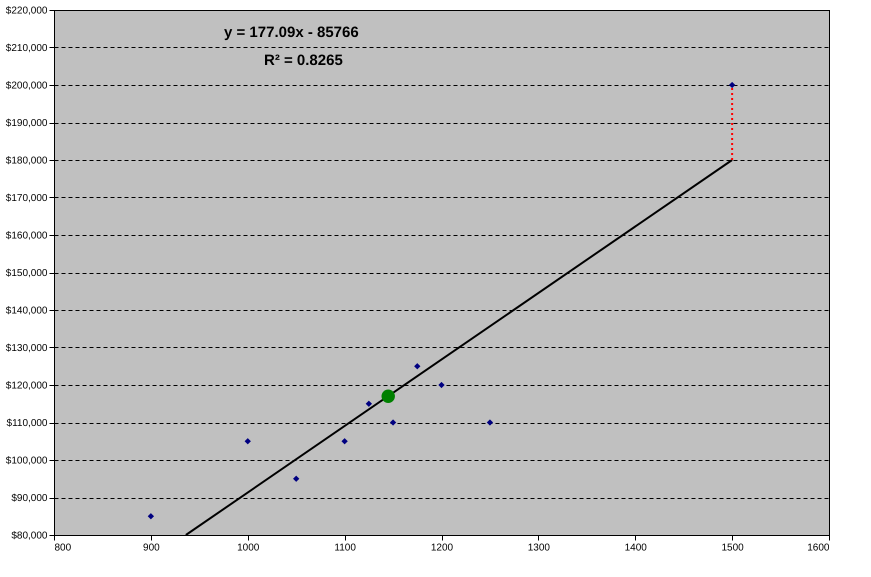 The width and height of the screenshot is (871, 577). Describe the element at coordinates (442, 548) in the screenshot. I see `x-tick-label: 1200` at that location.